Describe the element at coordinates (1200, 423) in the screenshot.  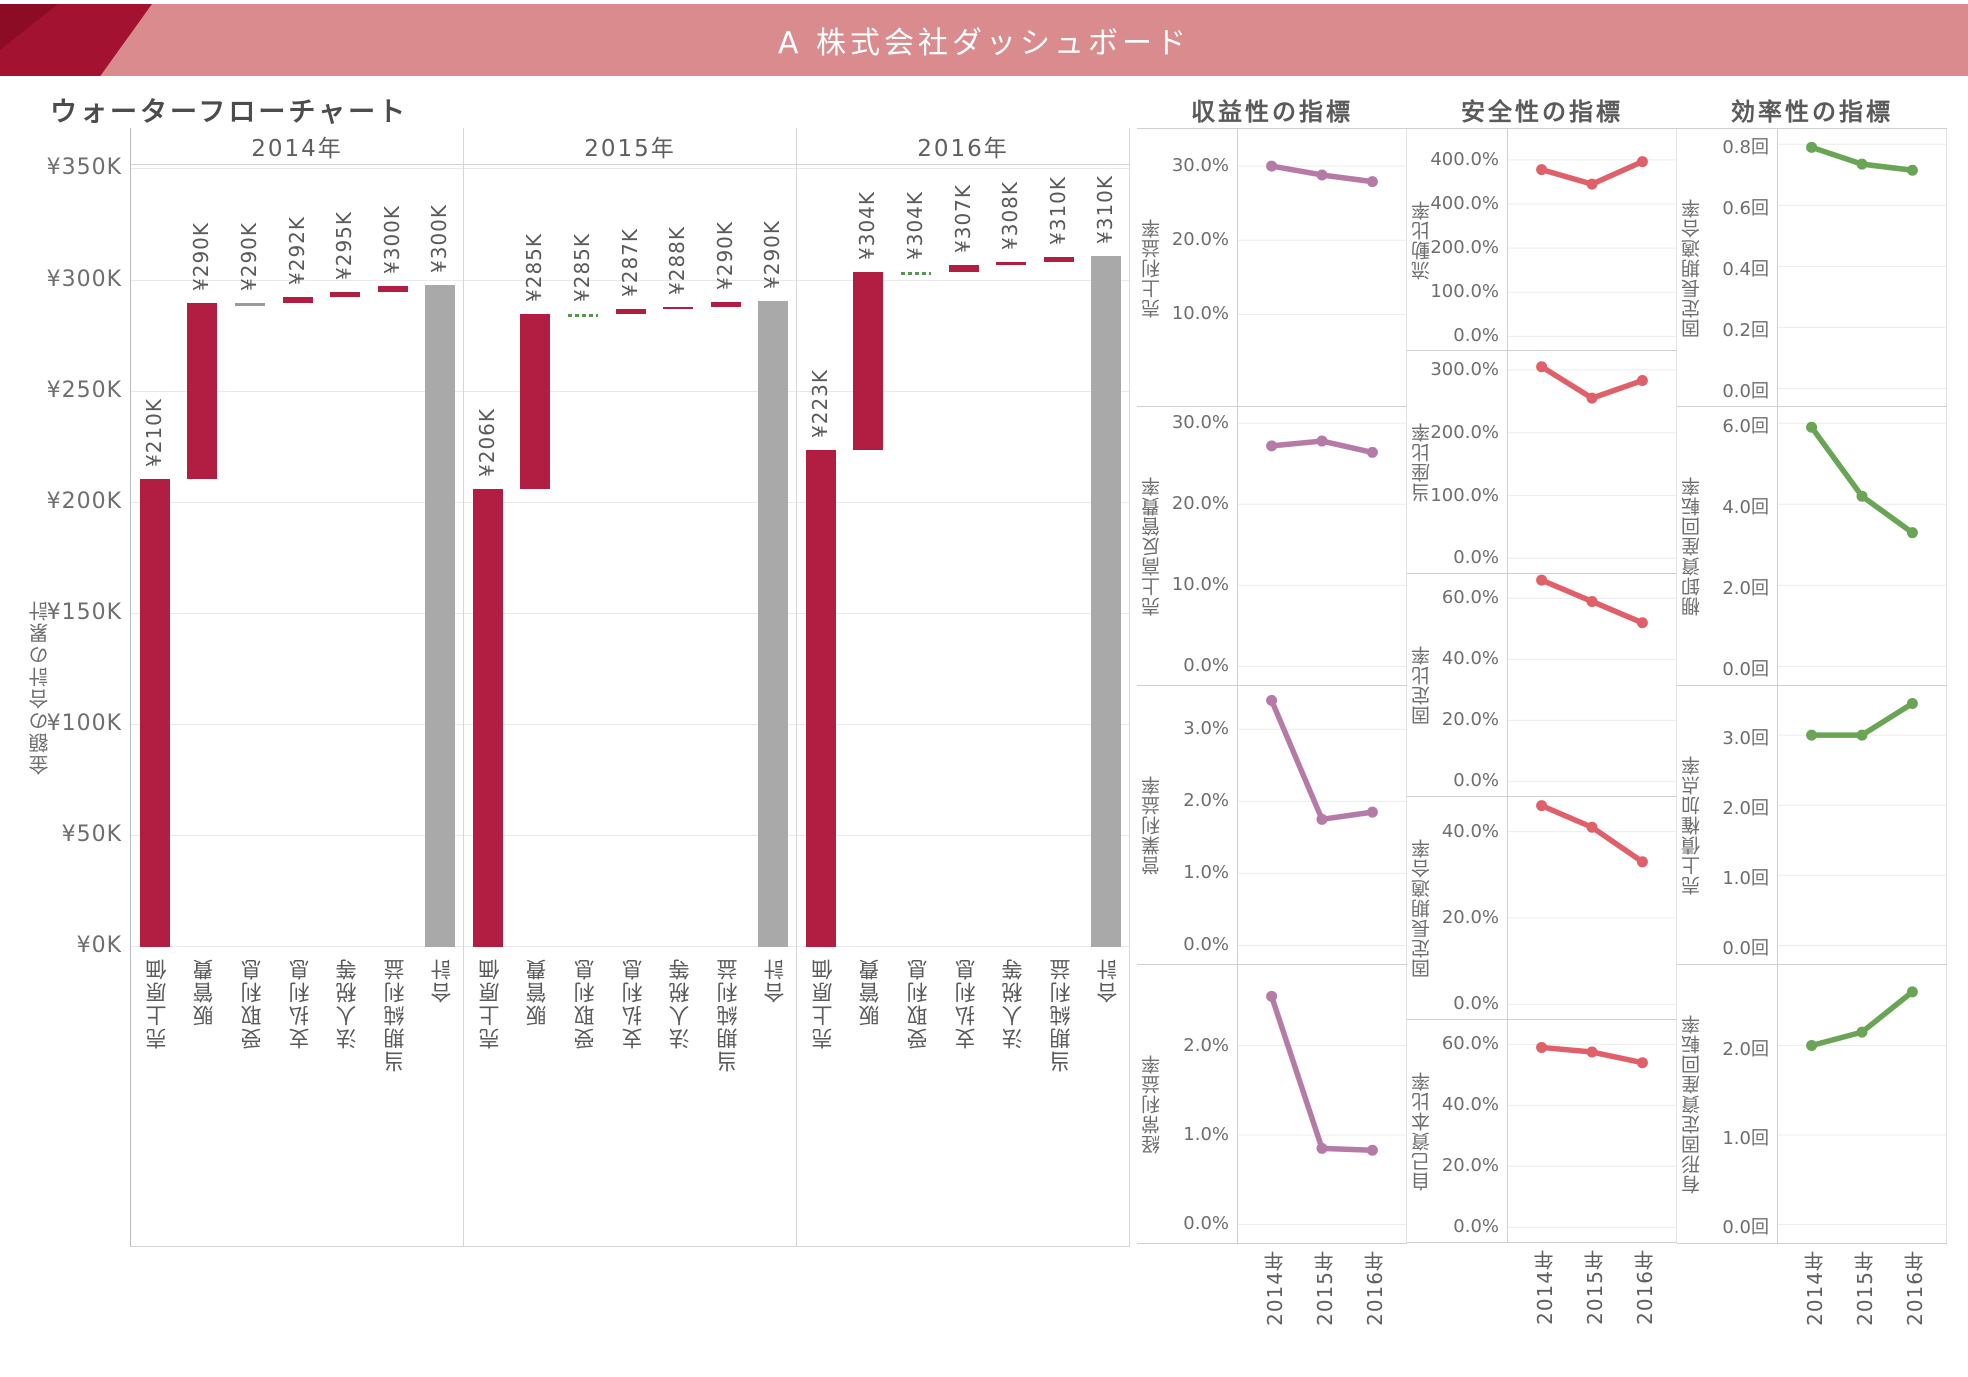
I see `metric-tick-label: 30.0%` at that location.